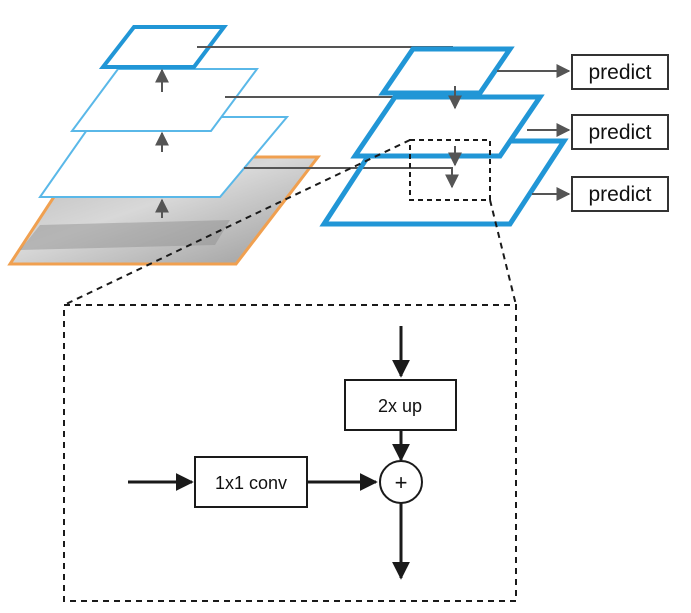 This screenshot has height=613, width=691. Describe the element at coordinates (351, 178) in the screenshot. I see `lateral-connection` at that location.